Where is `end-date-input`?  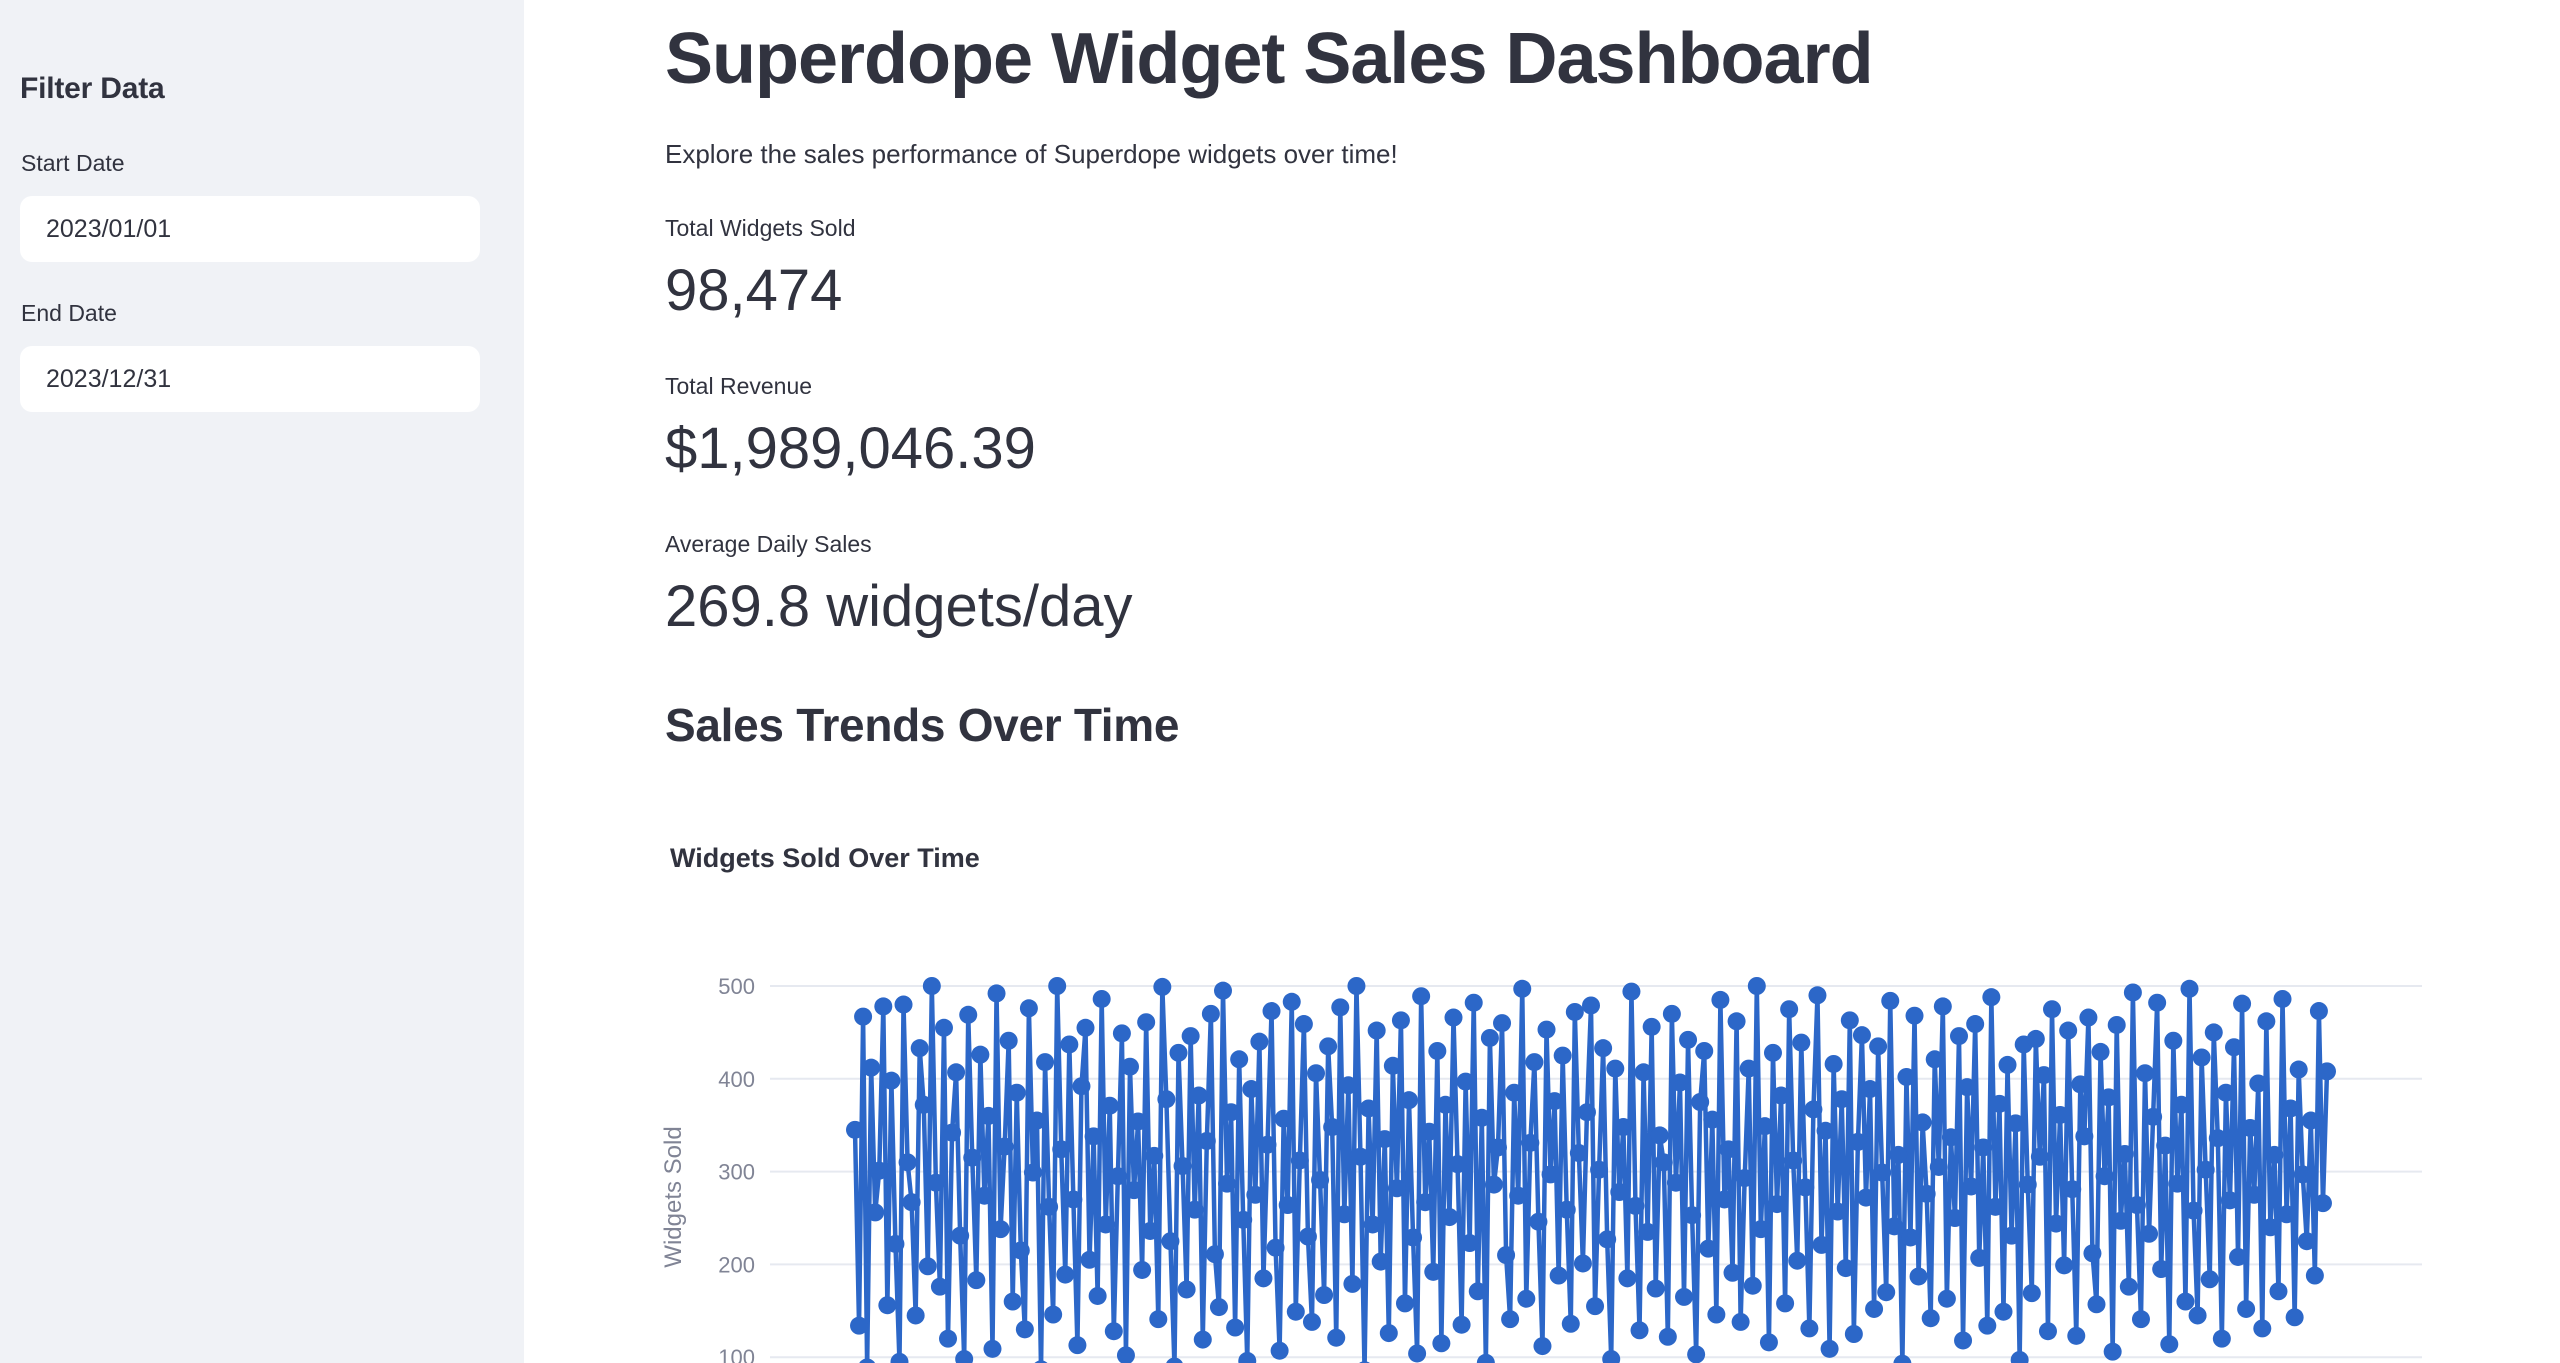 end-date-input is located at coordinates (250, 379).